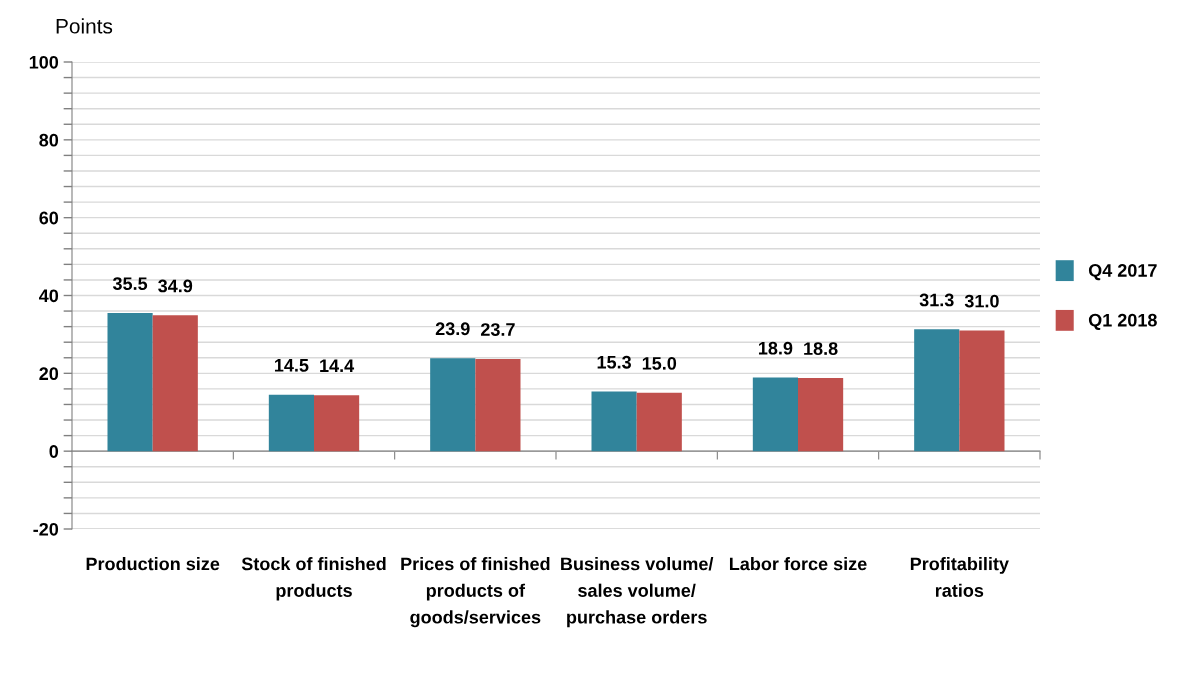 This screenshot has width=1194, height=700. I want to click on data-label: 23.9, so click(452, 329).